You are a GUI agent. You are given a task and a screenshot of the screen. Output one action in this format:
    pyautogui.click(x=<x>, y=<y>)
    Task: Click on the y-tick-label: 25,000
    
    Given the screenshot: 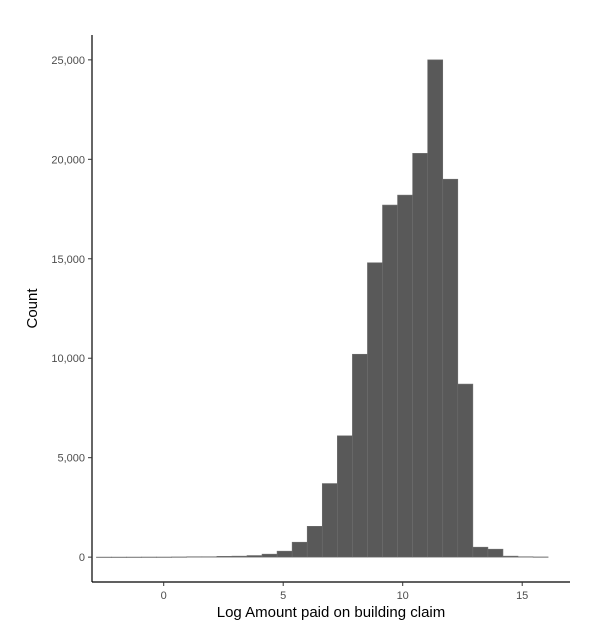 What is the action you would take?
    pyautogui.click(x=68, y=61)
    